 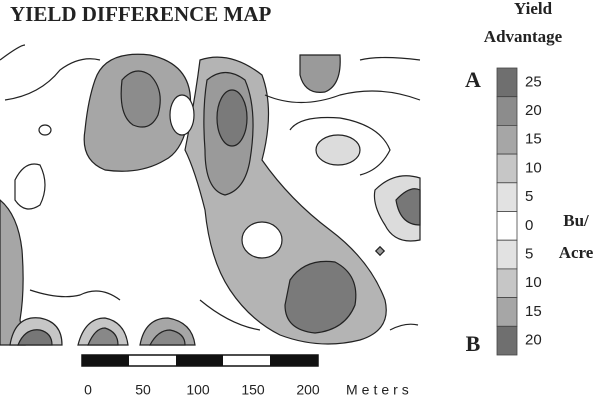 I want to click on legend-title: Yield, so click(x=533, y=9).